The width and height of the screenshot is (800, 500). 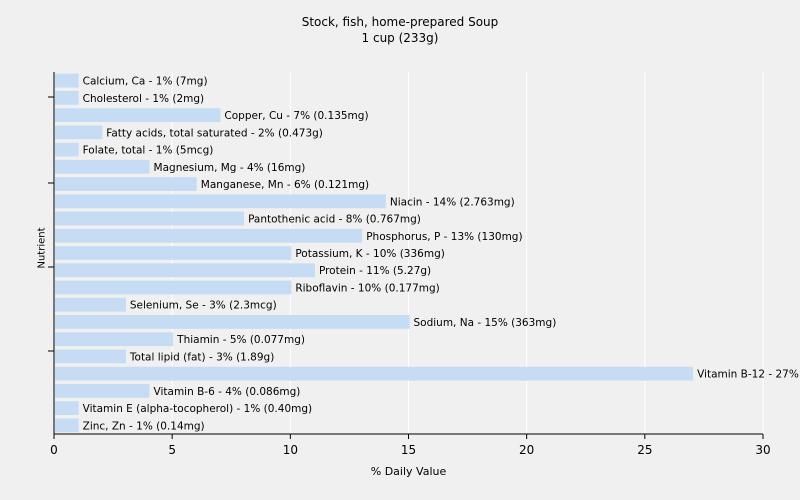 What do you see at coordinates (444, 237) in the screenshot?
I see `bar-label: Phosphorus, P - 13% (130mg)` at bounding box center [444, 237].